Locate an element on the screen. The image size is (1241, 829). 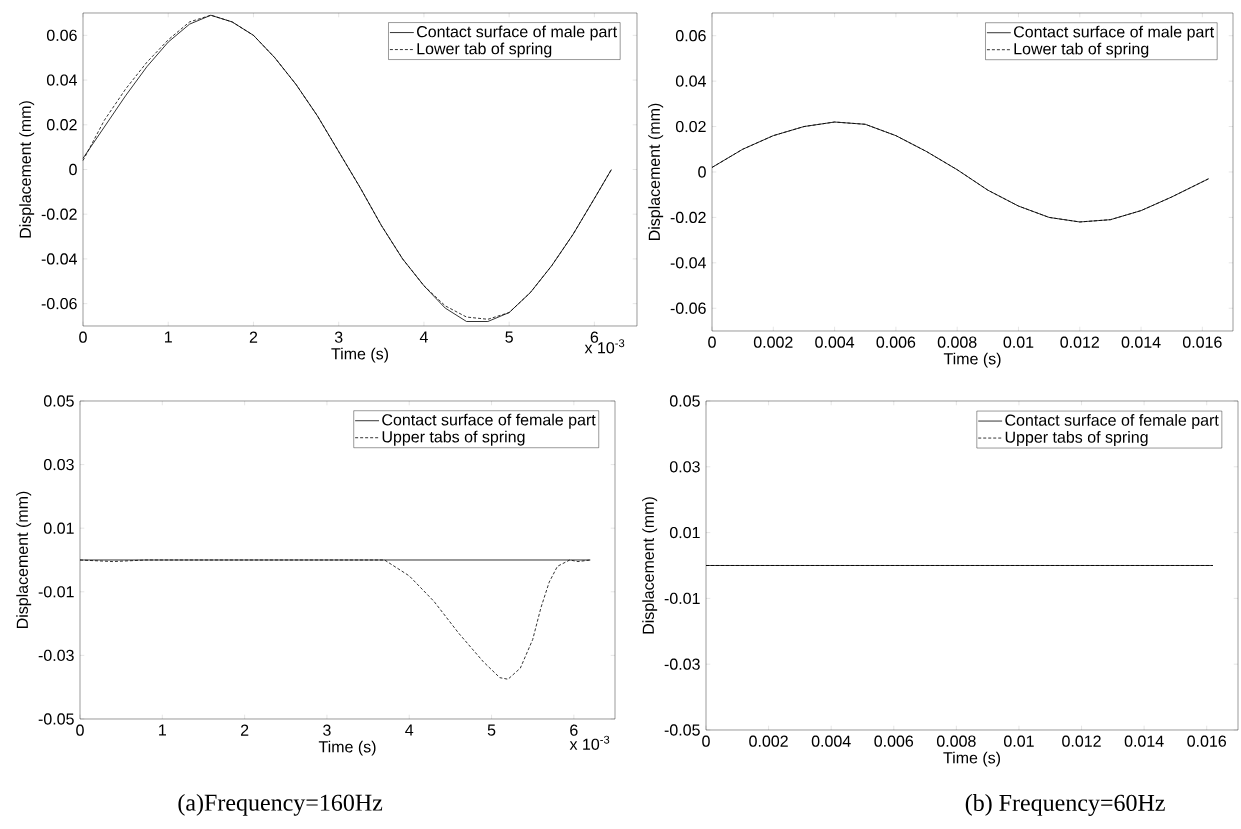
text: x 10$^{-3}$ is located at coordinates (589, 742).